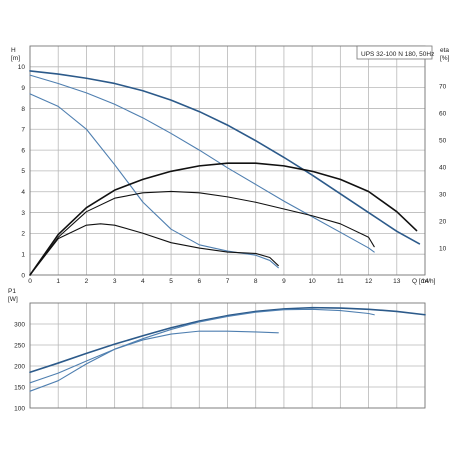  What do you see at coordinates (23, 88) in the screenshot?
I see `y-tick-label: 9` at bounding box center [23, 88].